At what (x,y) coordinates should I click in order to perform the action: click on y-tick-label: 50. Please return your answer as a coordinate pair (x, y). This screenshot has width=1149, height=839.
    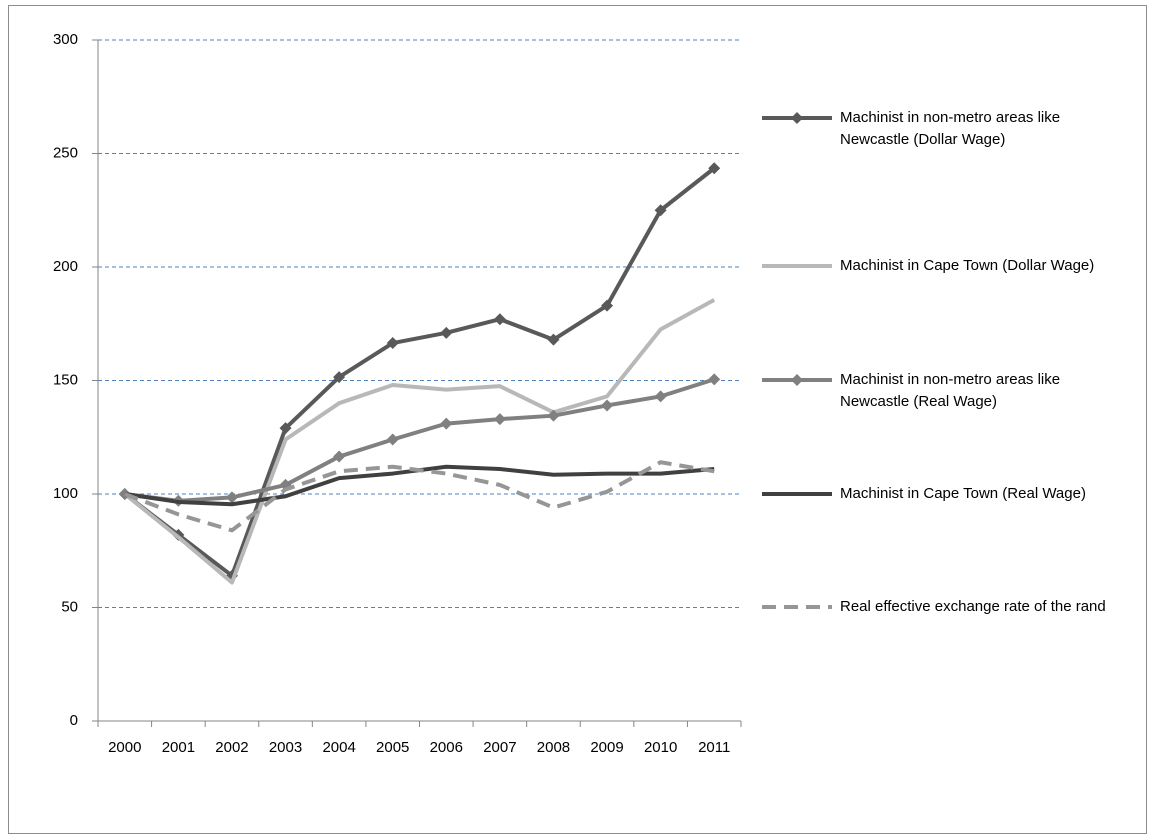
    Looking at the image, I should click on (69, 606).